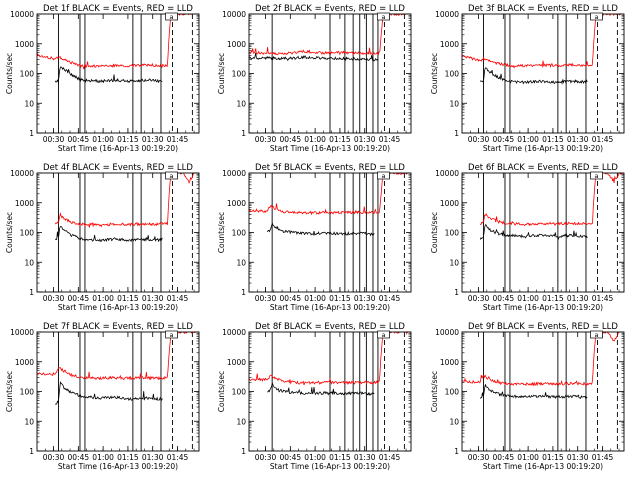 This screenshot has height=480, width=640. What do you see at coordinates (330, 327) in the screenshot?
I see `panel-title: Det 8f BLACK = Events, RED = LLD` at bounding box center [330, 327].